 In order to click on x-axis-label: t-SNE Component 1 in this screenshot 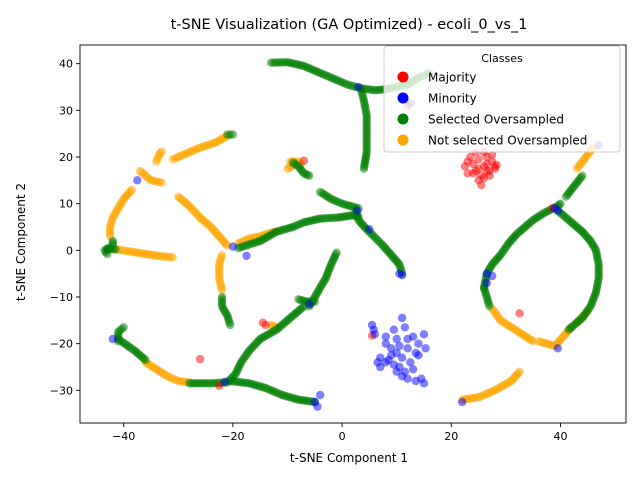, I will do `click(349, 458)`.